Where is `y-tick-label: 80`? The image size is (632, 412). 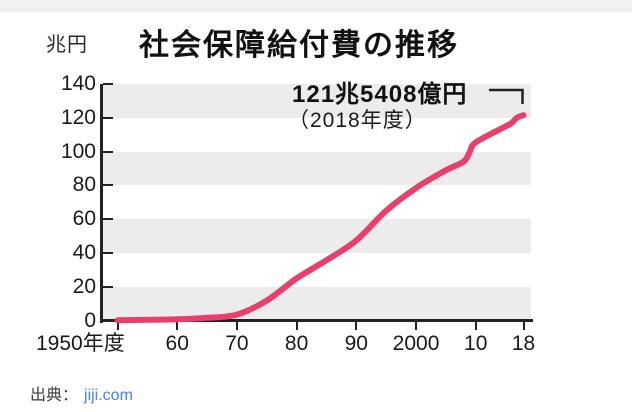
y-tick-label: 80 is located at coordinates (84, 185).